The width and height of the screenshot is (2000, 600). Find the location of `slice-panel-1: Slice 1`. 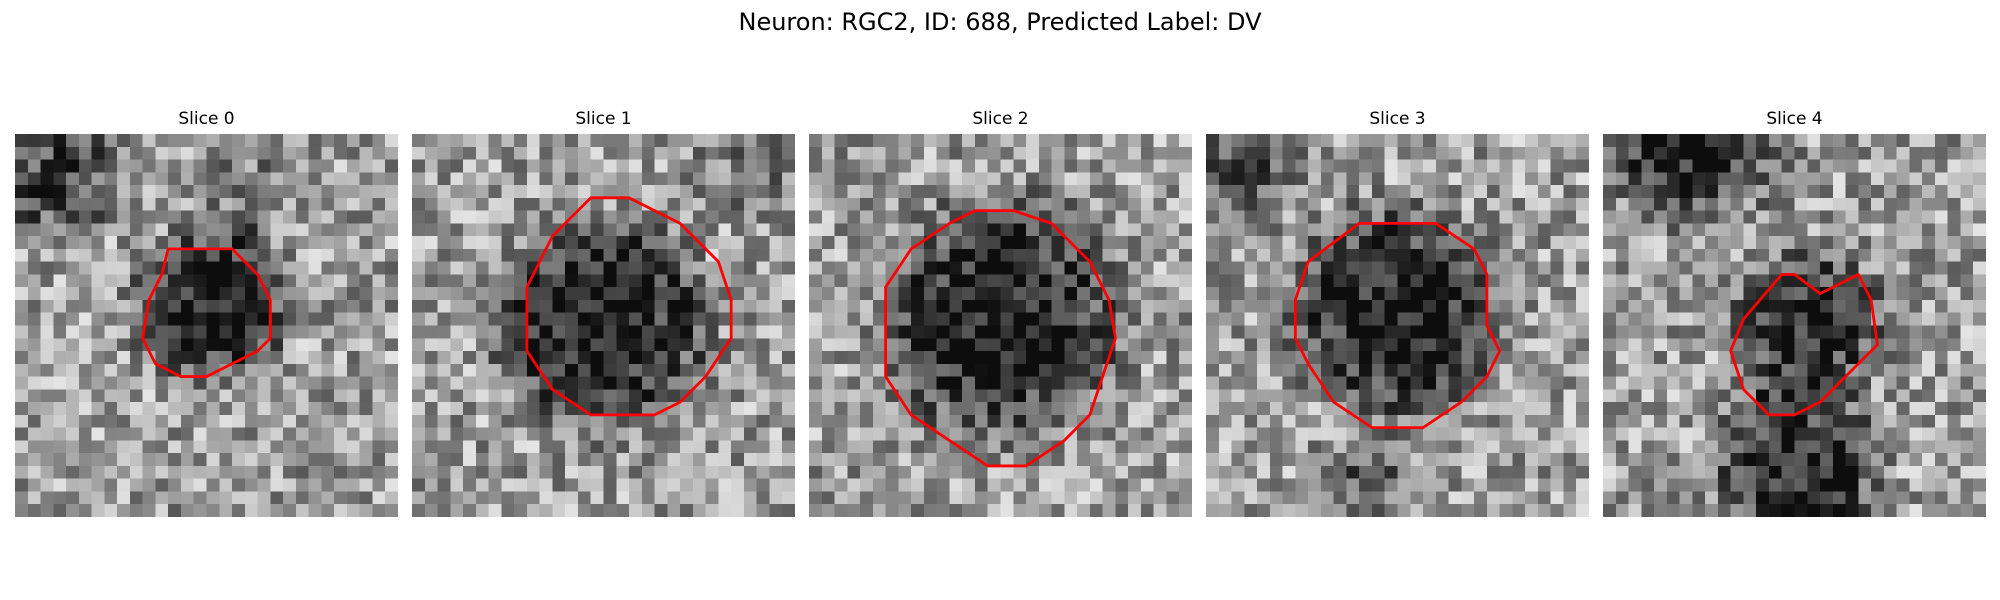

slice-panel-1: Slice 1 is located at coordinates (603, 312).